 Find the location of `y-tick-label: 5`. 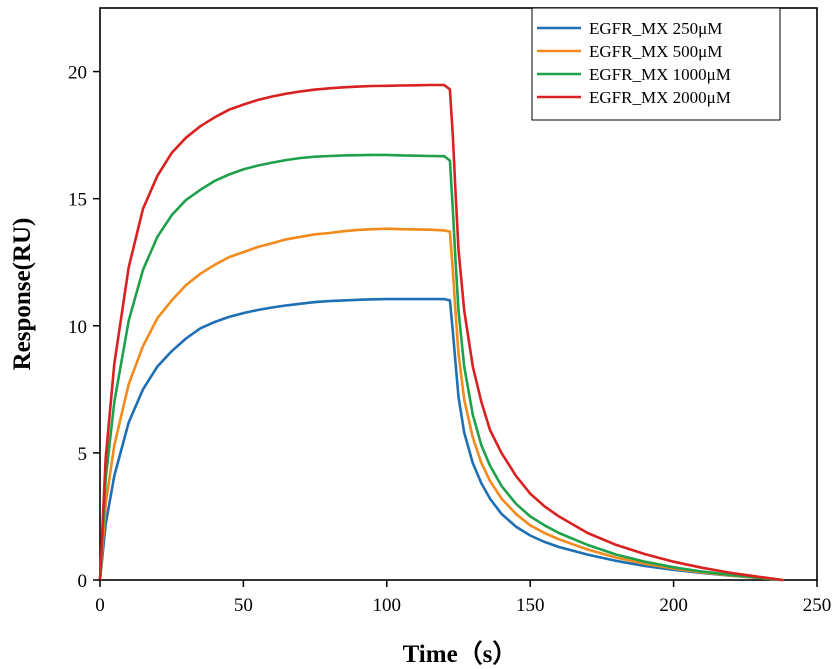

y-tick-label: 5 is located at coordinates (83, 454).